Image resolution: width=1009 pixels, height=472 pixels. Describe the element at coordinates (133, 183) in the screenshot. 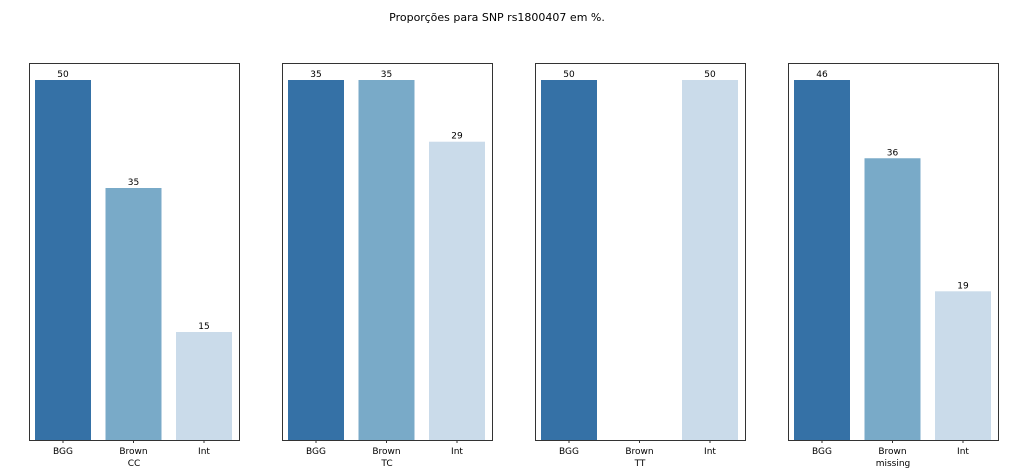

I see `data-label-CC-Brown: 35` at that location.